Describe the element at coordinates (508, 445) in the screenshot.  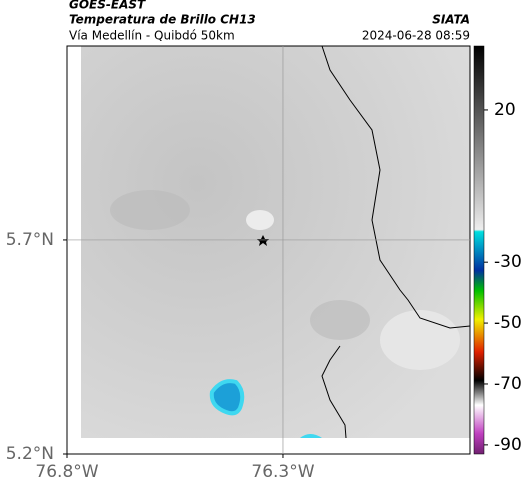
I see `colorbar-label: -90` at that location.